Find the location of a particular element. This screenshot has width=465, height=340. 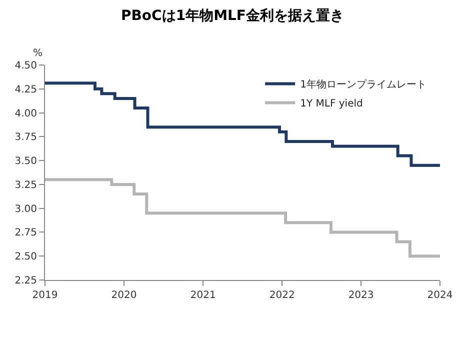

x-tick-label: 2023 is located at coordinates (361, 295).